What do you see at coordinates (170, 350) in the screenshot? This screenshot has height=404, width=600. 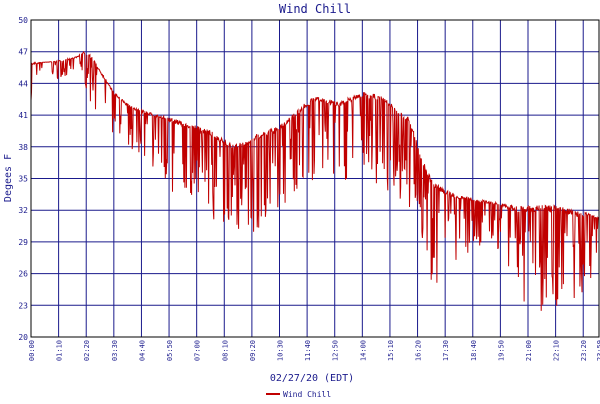 I see `x-tick-label: 05:50` at bounding box center [170, 350].